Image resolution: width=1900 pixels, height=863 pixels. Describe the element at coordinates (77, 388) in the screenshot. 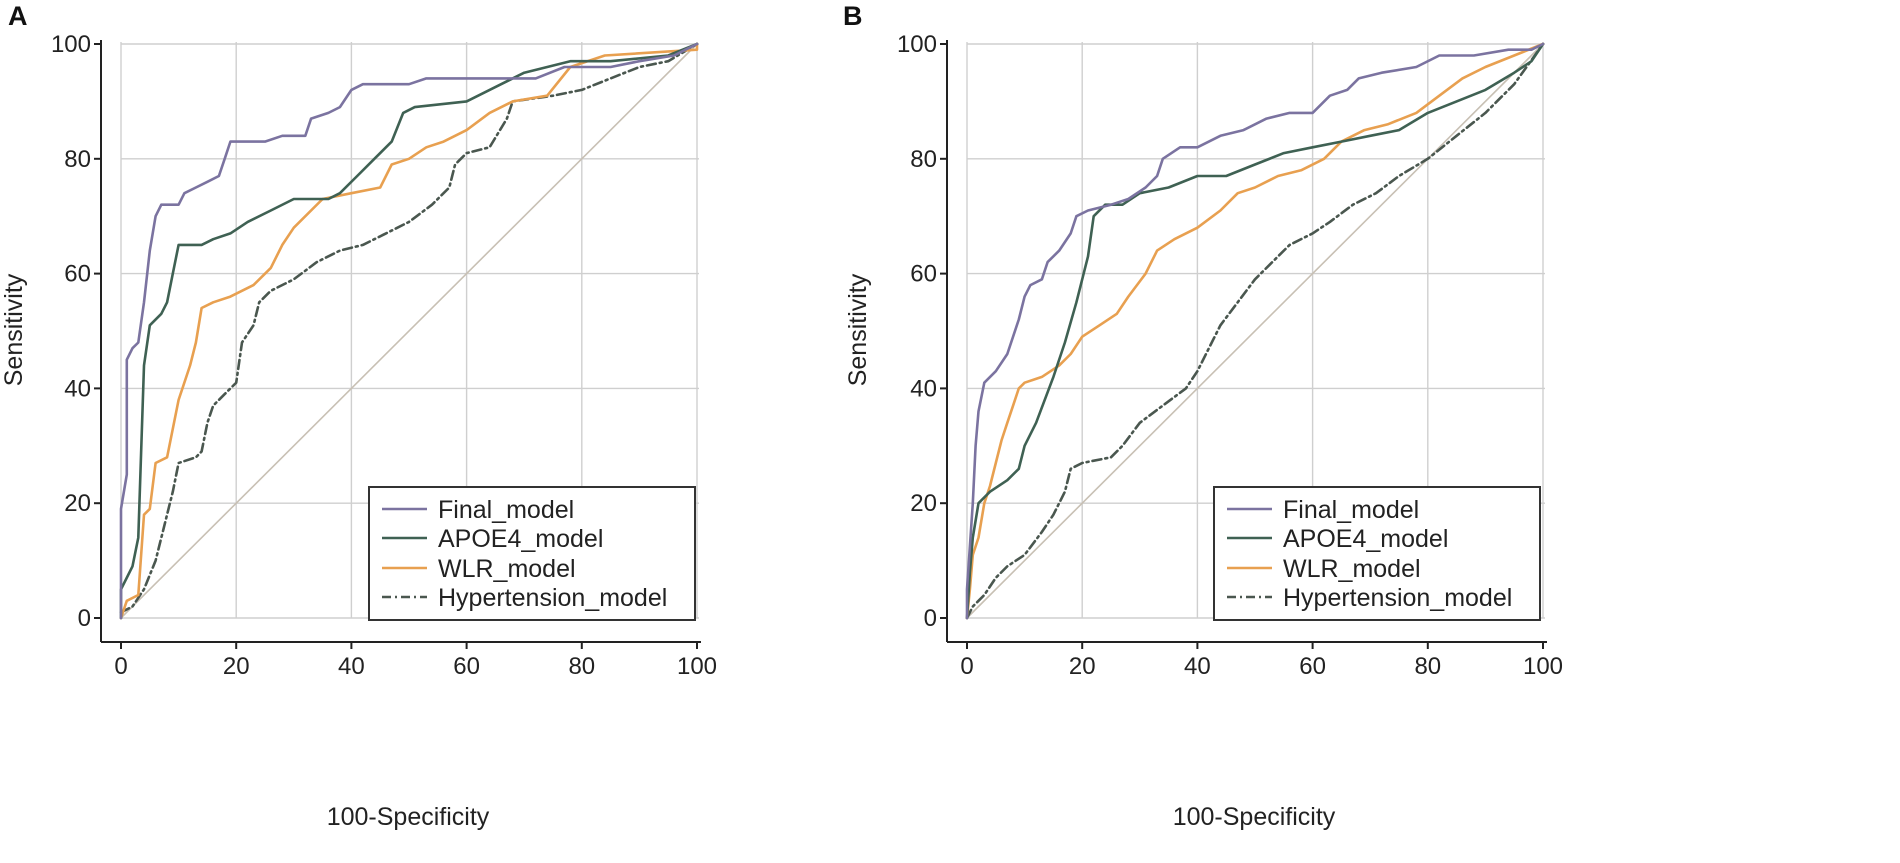

I see `panel-a-y-tick-label-40: 40` at that location.